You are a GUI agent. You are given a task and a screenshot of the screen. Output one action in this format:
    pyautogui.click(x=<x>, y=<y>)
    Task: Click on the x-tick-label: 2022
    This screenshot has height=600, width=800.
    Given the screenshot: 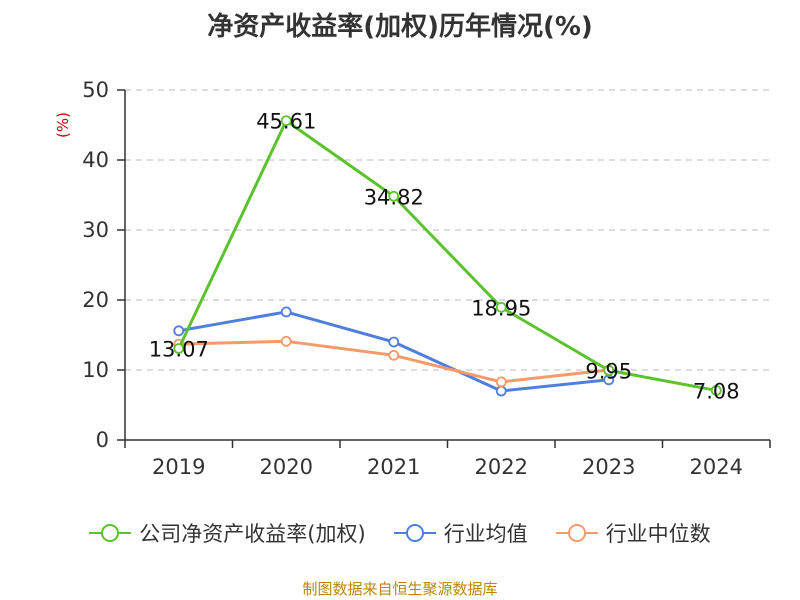 What is the action you would take?
    pyautogui.click(x=501, y=467)
    